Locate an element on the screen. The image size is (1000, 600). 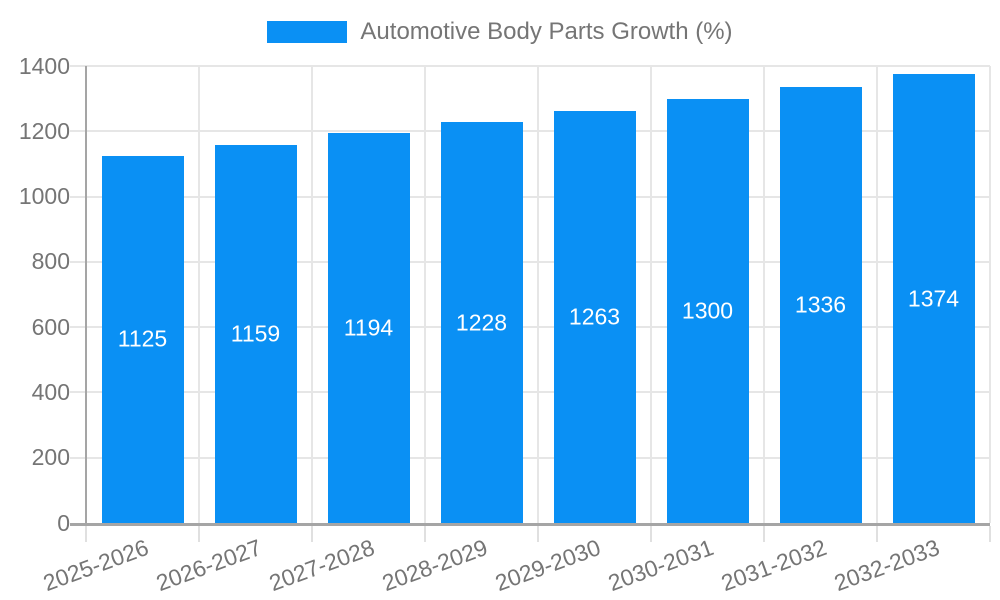
x-axis-tick-label: 2028-2029 is located at coordinates (434, 565).